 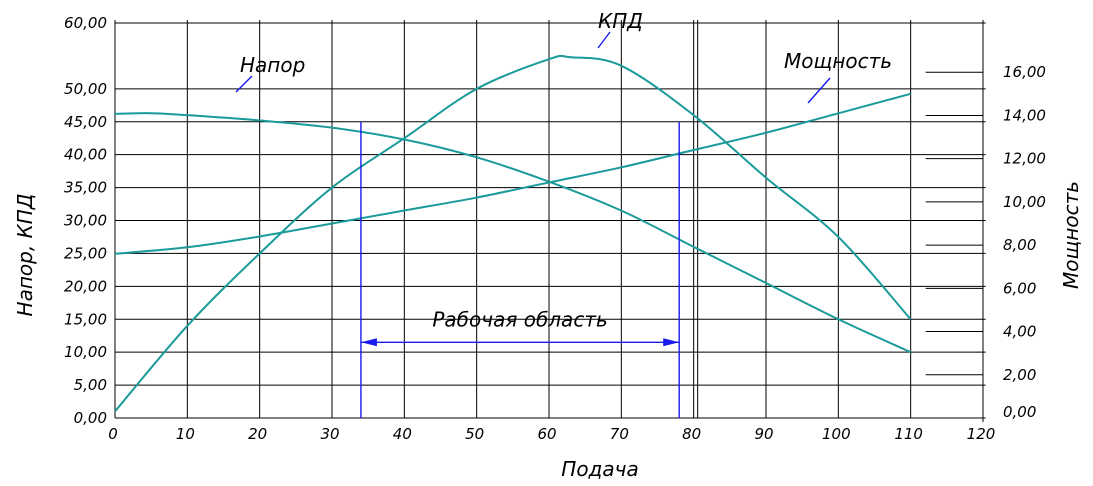 I want to click on x-tick-label: 30, so click(x=329, y=434).